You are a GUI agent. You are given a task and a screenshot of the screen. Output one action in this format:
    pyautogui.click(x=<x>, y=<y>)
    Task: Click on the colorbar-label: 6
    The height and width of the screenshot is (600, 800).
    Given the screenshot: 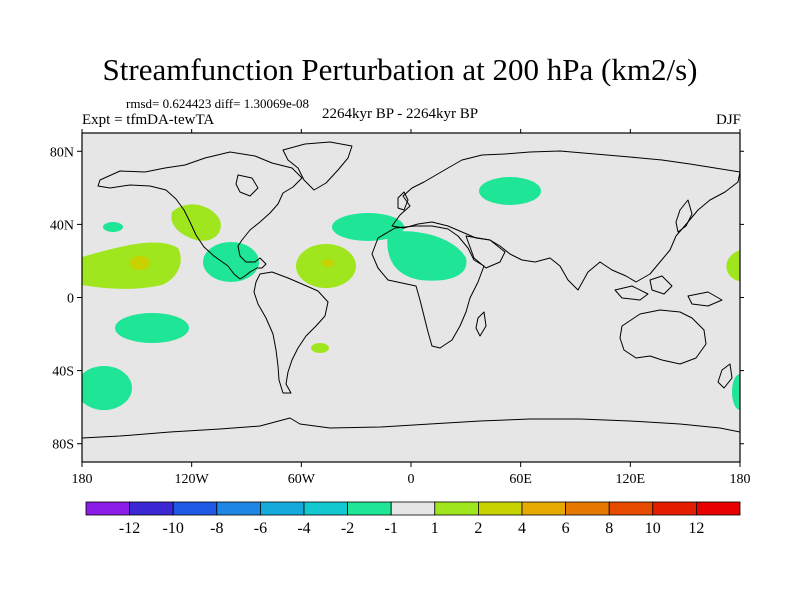 What is the action you would take?
    pyautogui.click(x=566, y=528)
    